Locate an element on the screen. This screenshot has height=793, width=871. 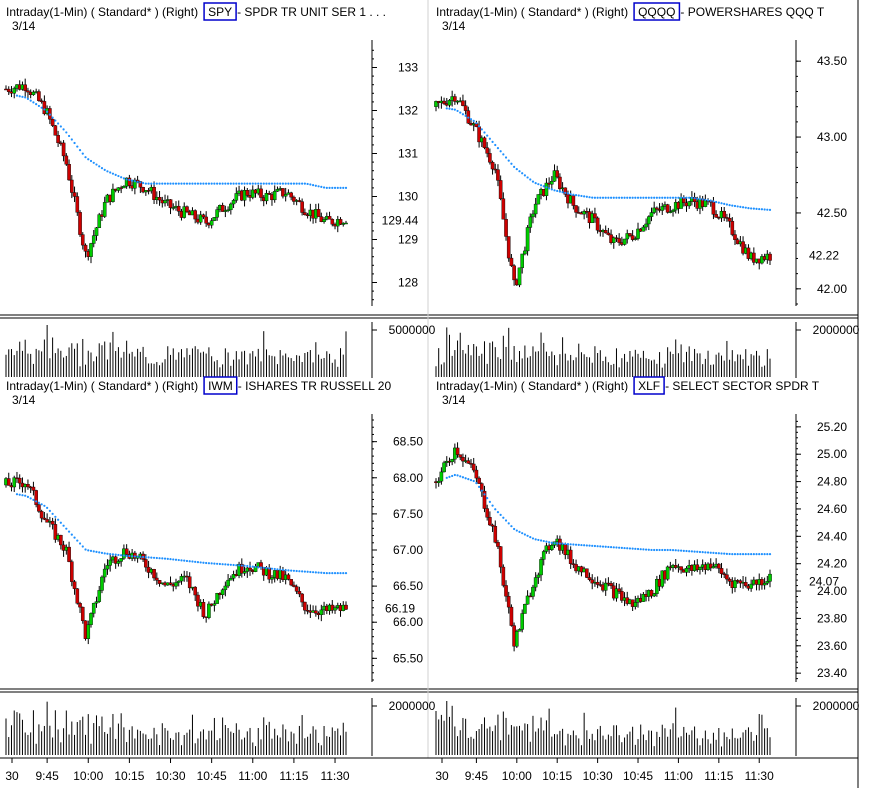
time-tick-label: 30 is located at coordinates (12, 776).